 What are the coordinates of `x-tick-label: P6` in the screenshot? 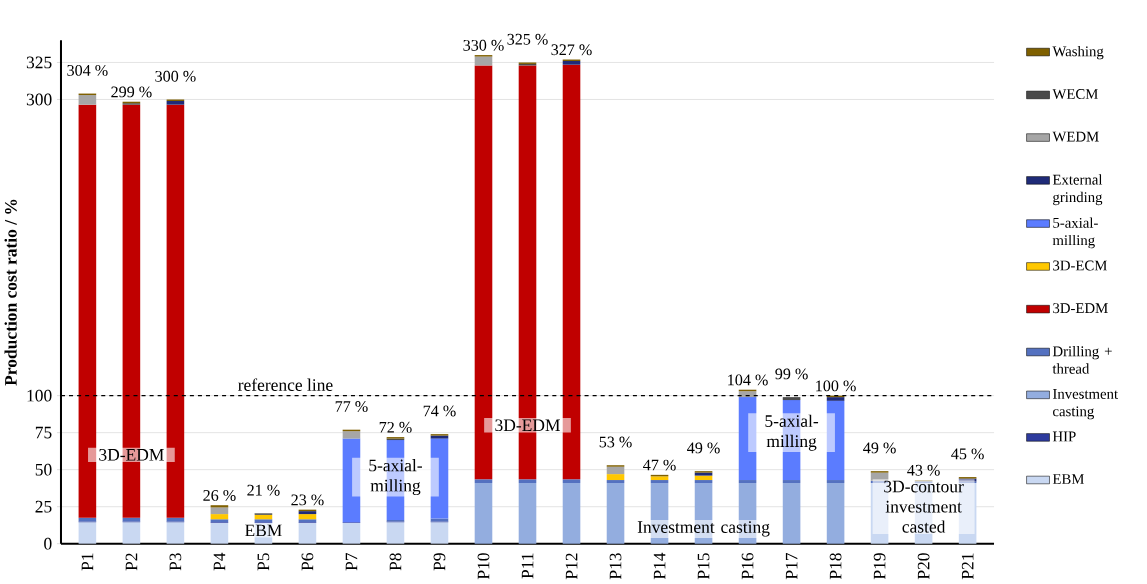 It's located at (307, 561).